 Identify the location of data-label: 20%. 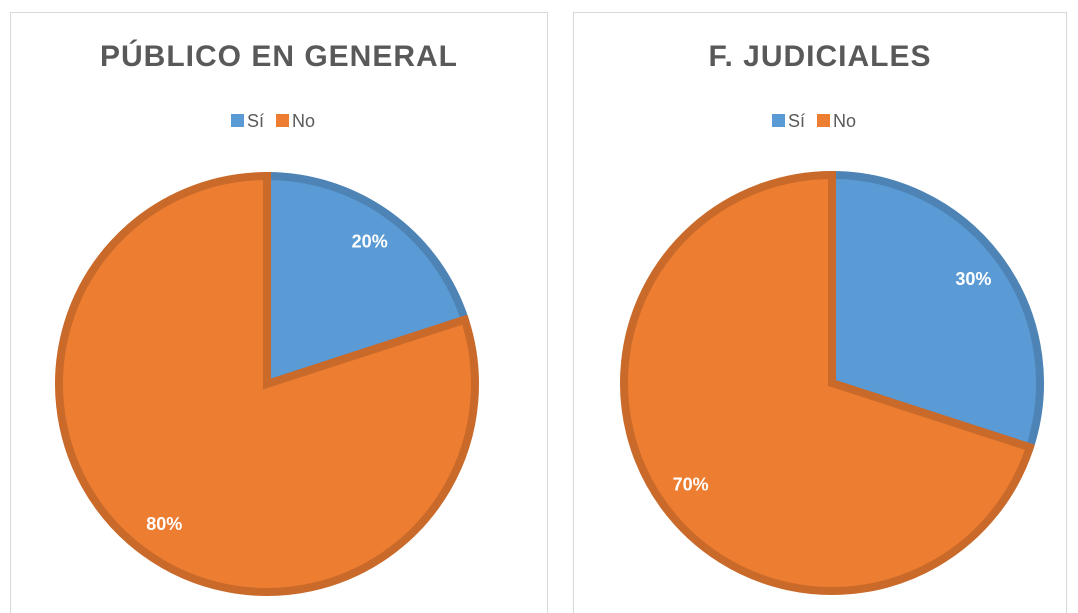
(370, 241).